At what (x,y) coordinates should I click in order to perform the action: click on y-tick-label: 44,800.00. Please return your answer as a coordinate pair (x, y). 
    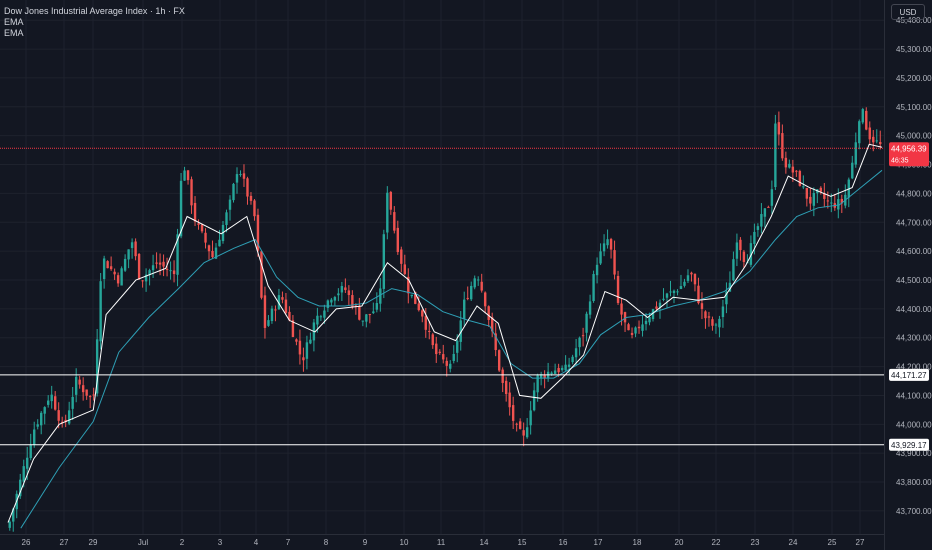
    Looking at the image, I should click on (914, 193).